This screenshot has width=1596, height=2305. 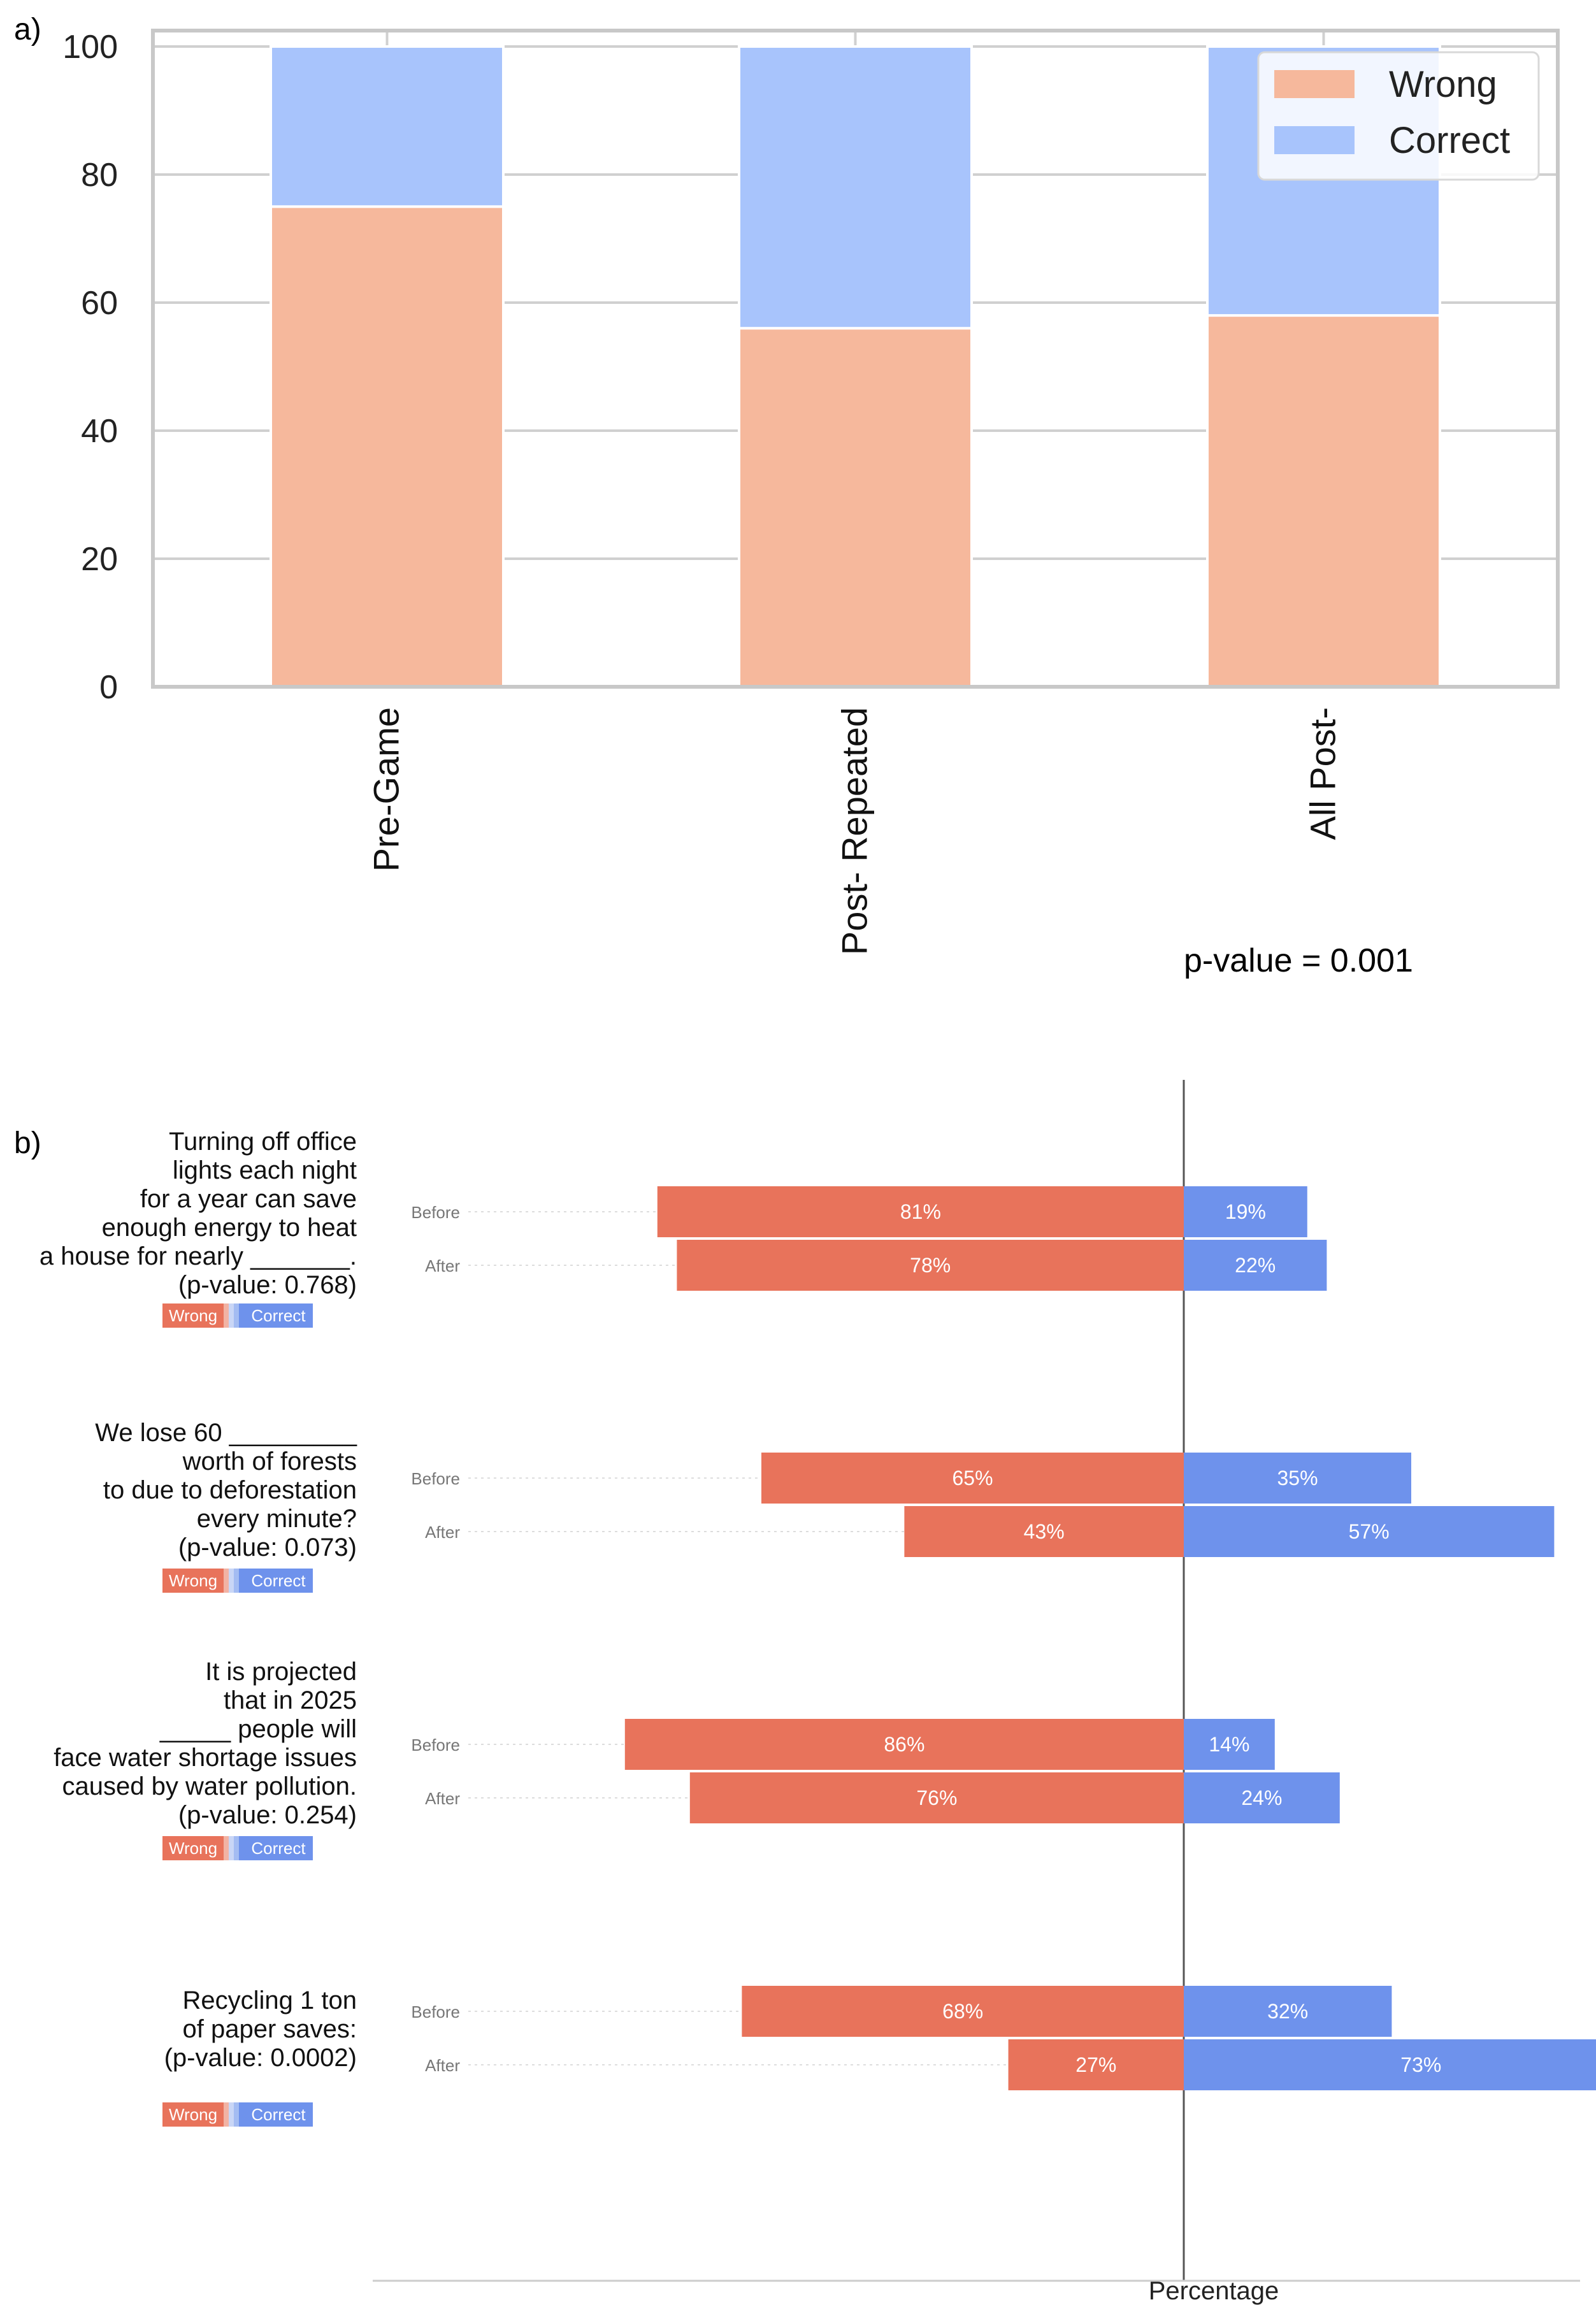 I want to click on bar-wrong-value-label: 43%, so click(x=1044, y=1532).